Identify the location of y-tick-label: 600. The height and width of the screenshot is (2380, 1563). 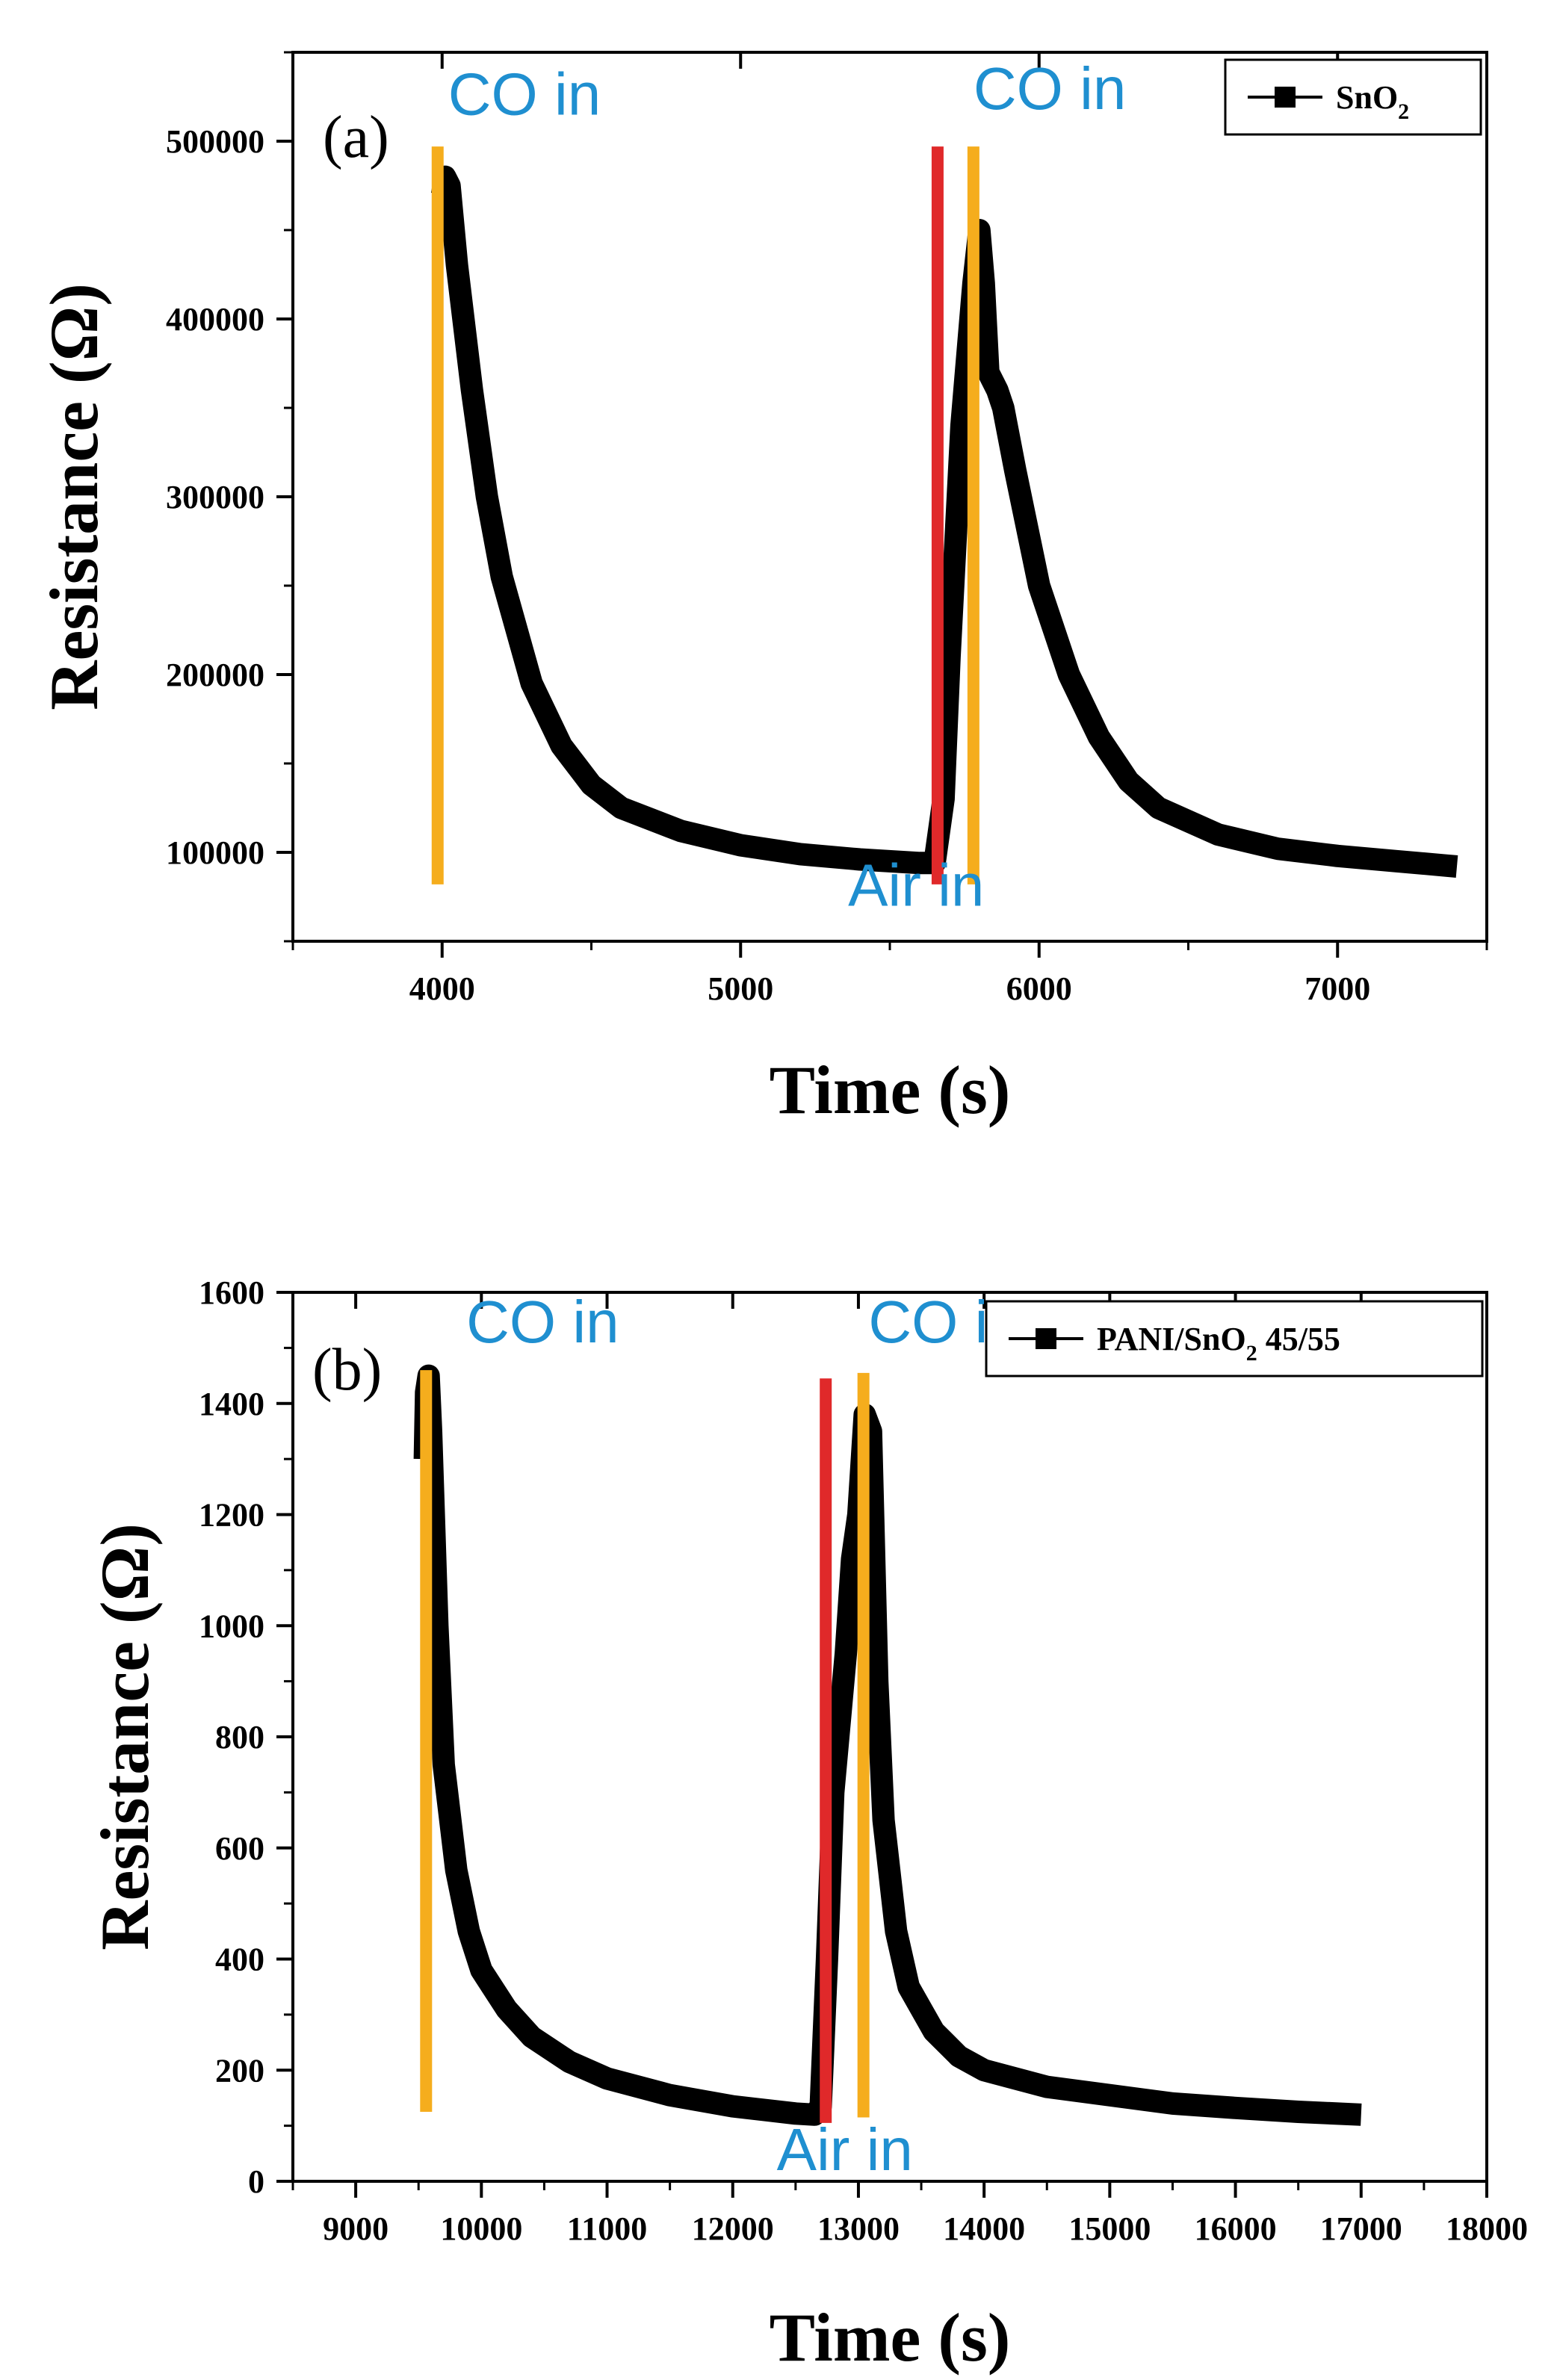
(239, 1848).